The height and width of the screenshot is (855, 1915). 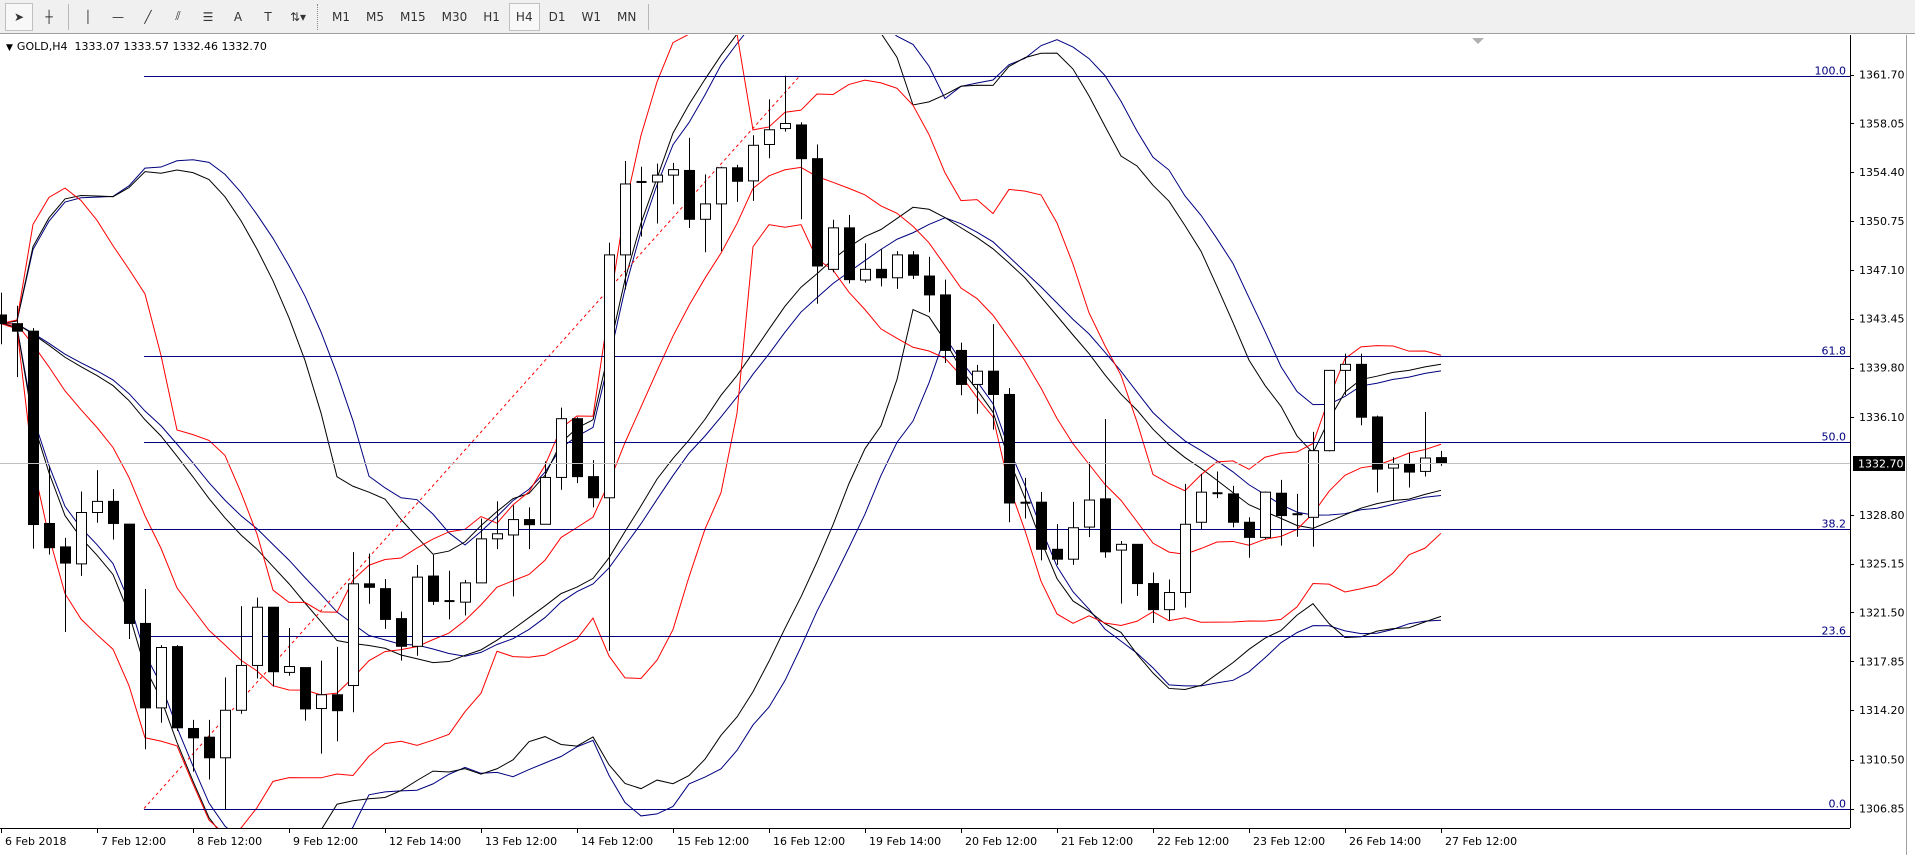 What do you see at coordinates (1882, 710) in the screenshot?
I see `price-label: 1314.20` at bounding box center [1882, 710].